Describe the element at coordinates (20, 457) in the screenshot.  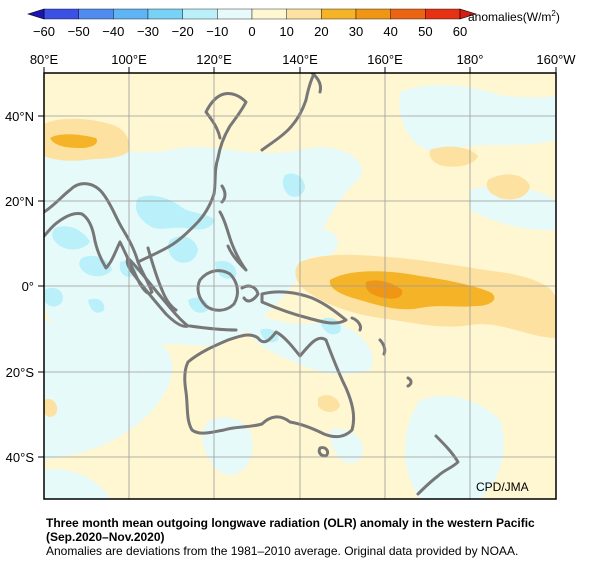
I see `lat-label: 40°S` at that location.